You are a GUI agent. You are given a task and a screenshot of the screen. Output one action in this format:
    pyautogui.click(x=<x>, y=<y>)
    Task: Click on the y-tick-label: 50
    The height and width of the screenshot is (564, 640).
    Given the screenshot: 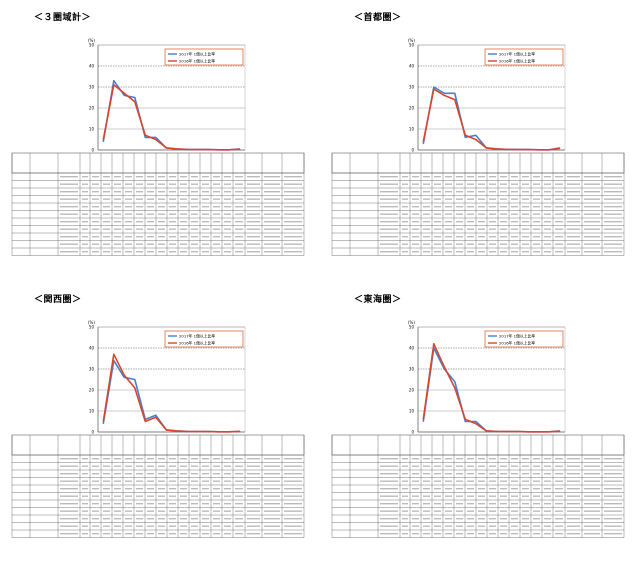 What is the action you would take?
    pyautogui.click(x=412, y=45)
    